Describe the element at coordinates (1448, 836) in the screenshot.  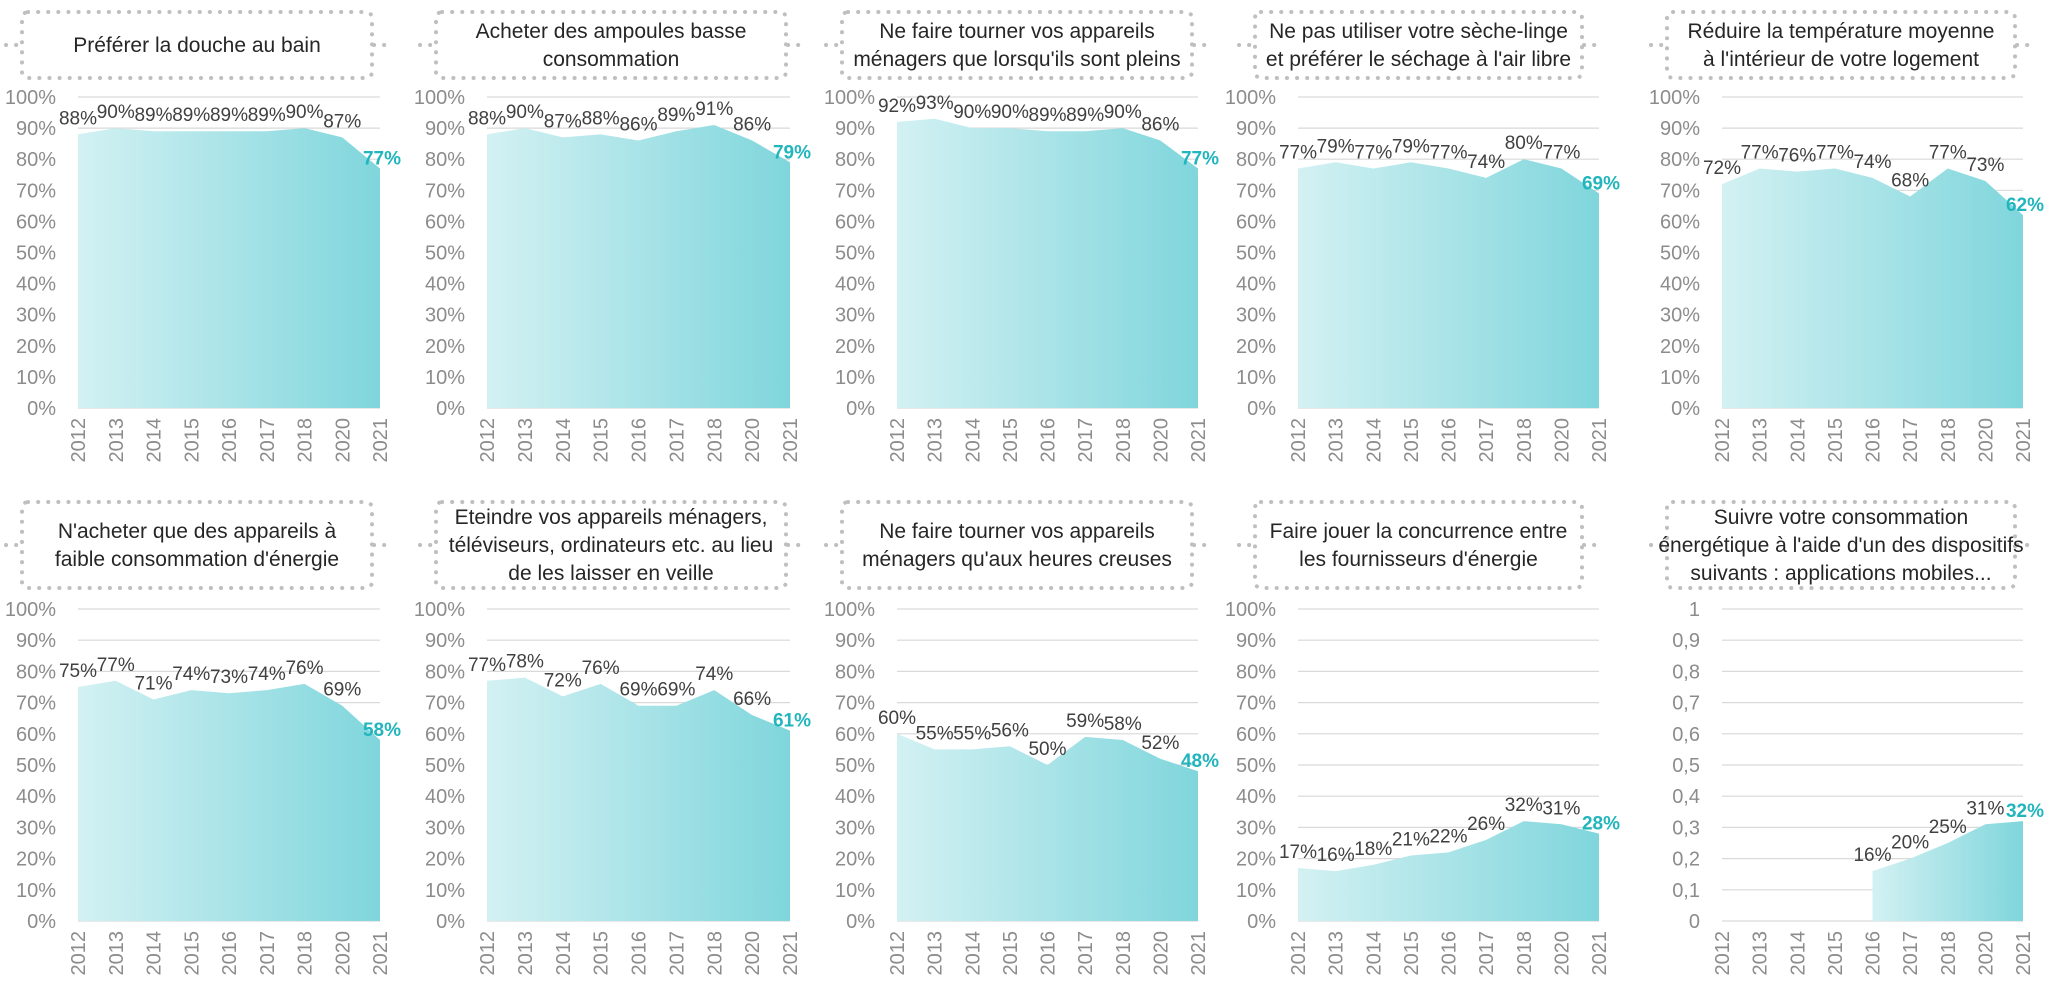
I see `data-label: 22%` at that location.